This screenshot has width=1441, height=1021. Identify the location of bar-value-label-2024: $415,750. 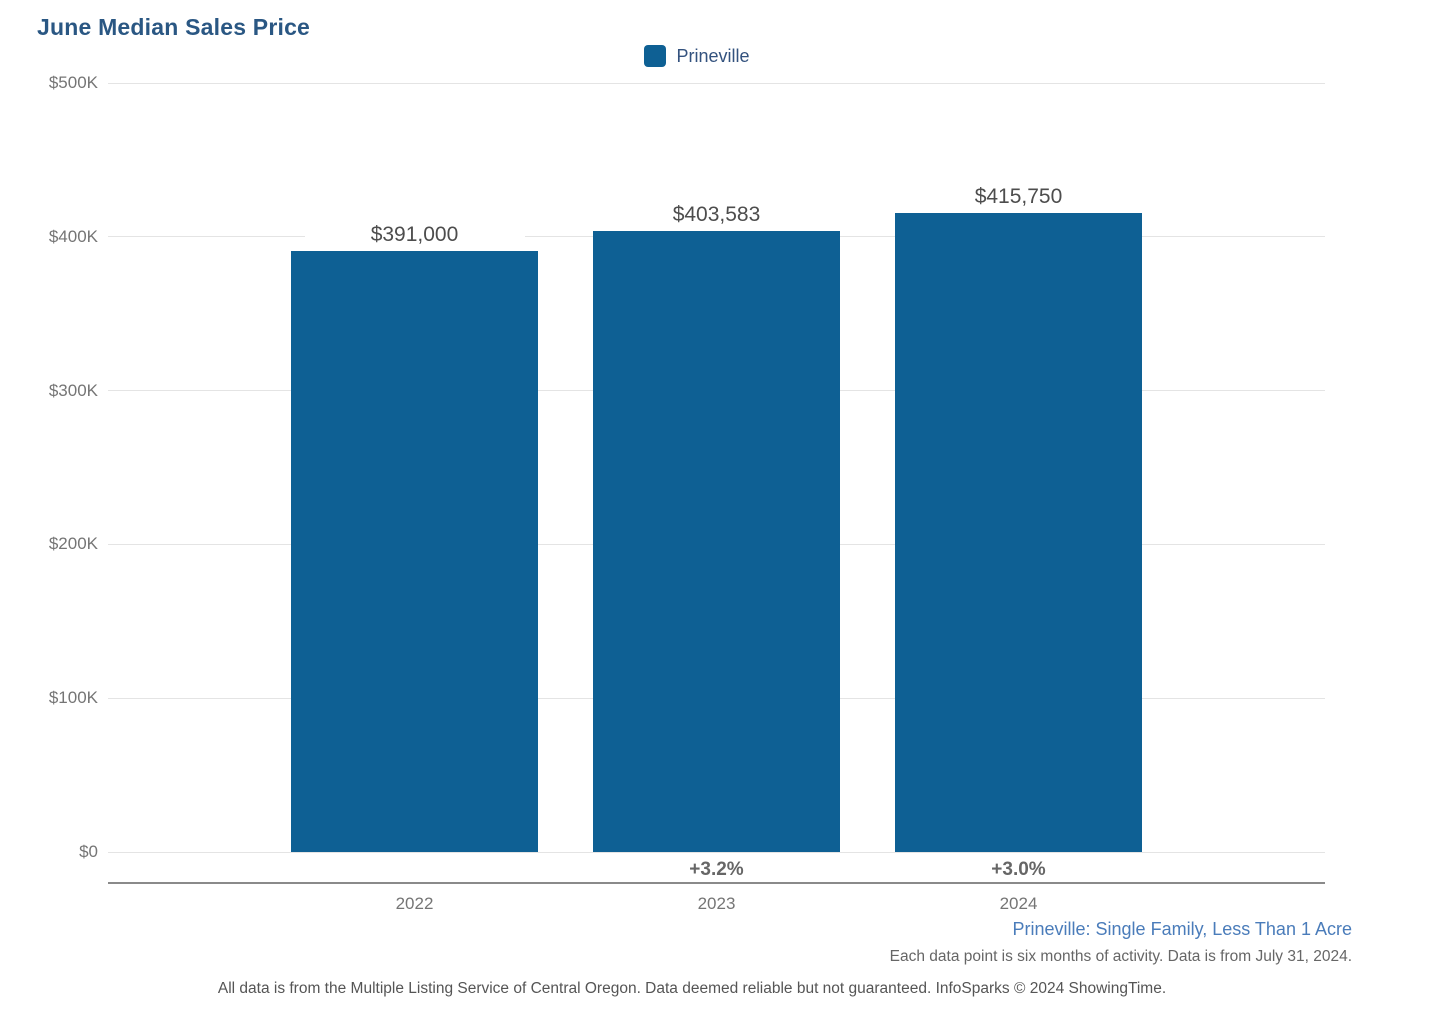
(1018, 196).